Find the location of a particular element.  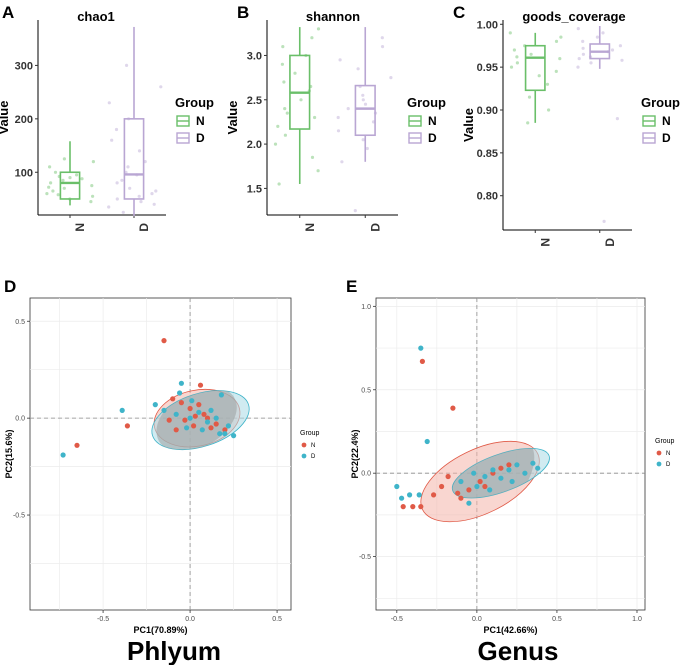

x-tick-label: 1.0 is located at coordinates (637, 619).